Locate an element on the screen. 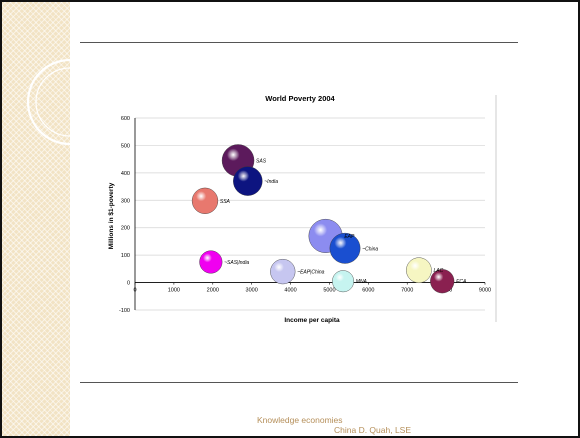  x-tick-label: 4000 is located at coordinates (290, 291).